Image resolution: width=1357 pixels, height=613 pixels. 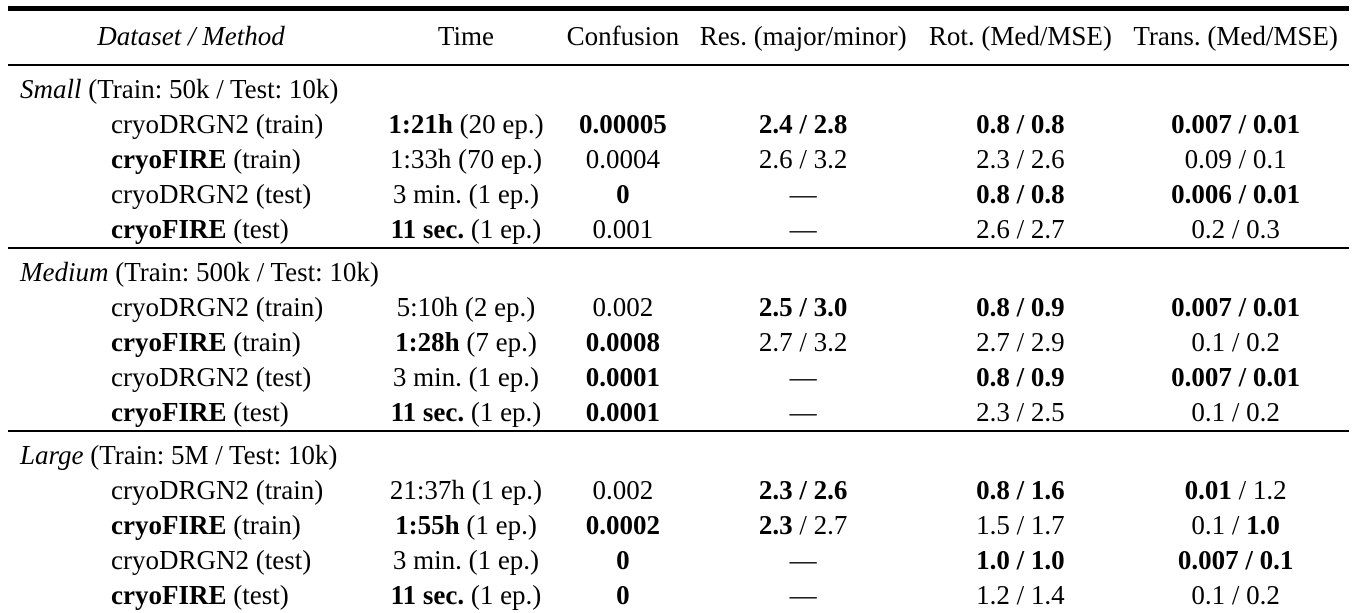 What do you see at coordinates (1235, 490) in the screenshot?
I see `value-cell: 0.01 / 1.2` at bounding box center [1235, 490].